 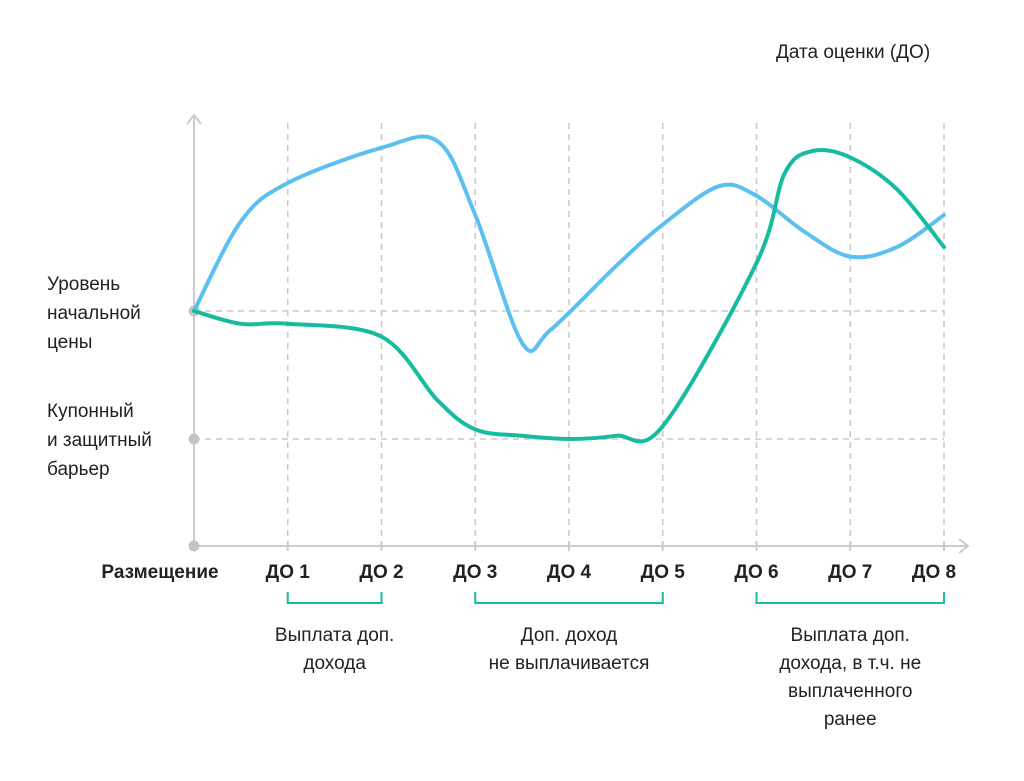 I want to click on y-axis-arrow, so click(x=194, y=119).